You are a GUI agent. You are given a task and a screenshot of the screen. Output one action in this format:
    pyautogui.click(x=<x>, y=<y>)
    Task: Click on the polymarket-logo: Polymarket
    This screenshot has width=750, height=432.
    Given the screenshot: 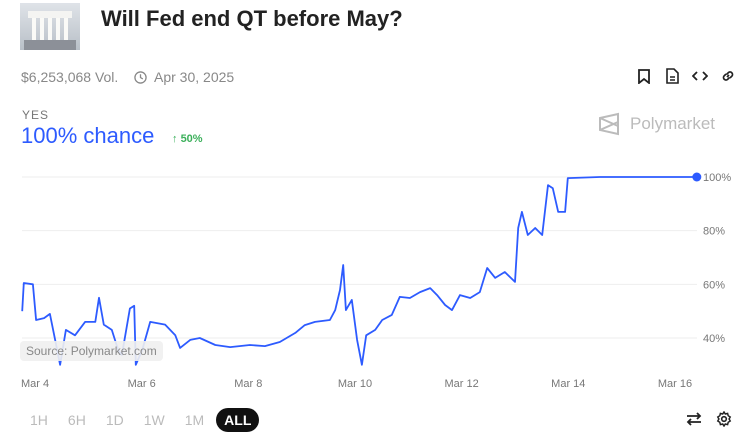 What is the action you would take?
    pyautogui.click(x=656, y=124)
    